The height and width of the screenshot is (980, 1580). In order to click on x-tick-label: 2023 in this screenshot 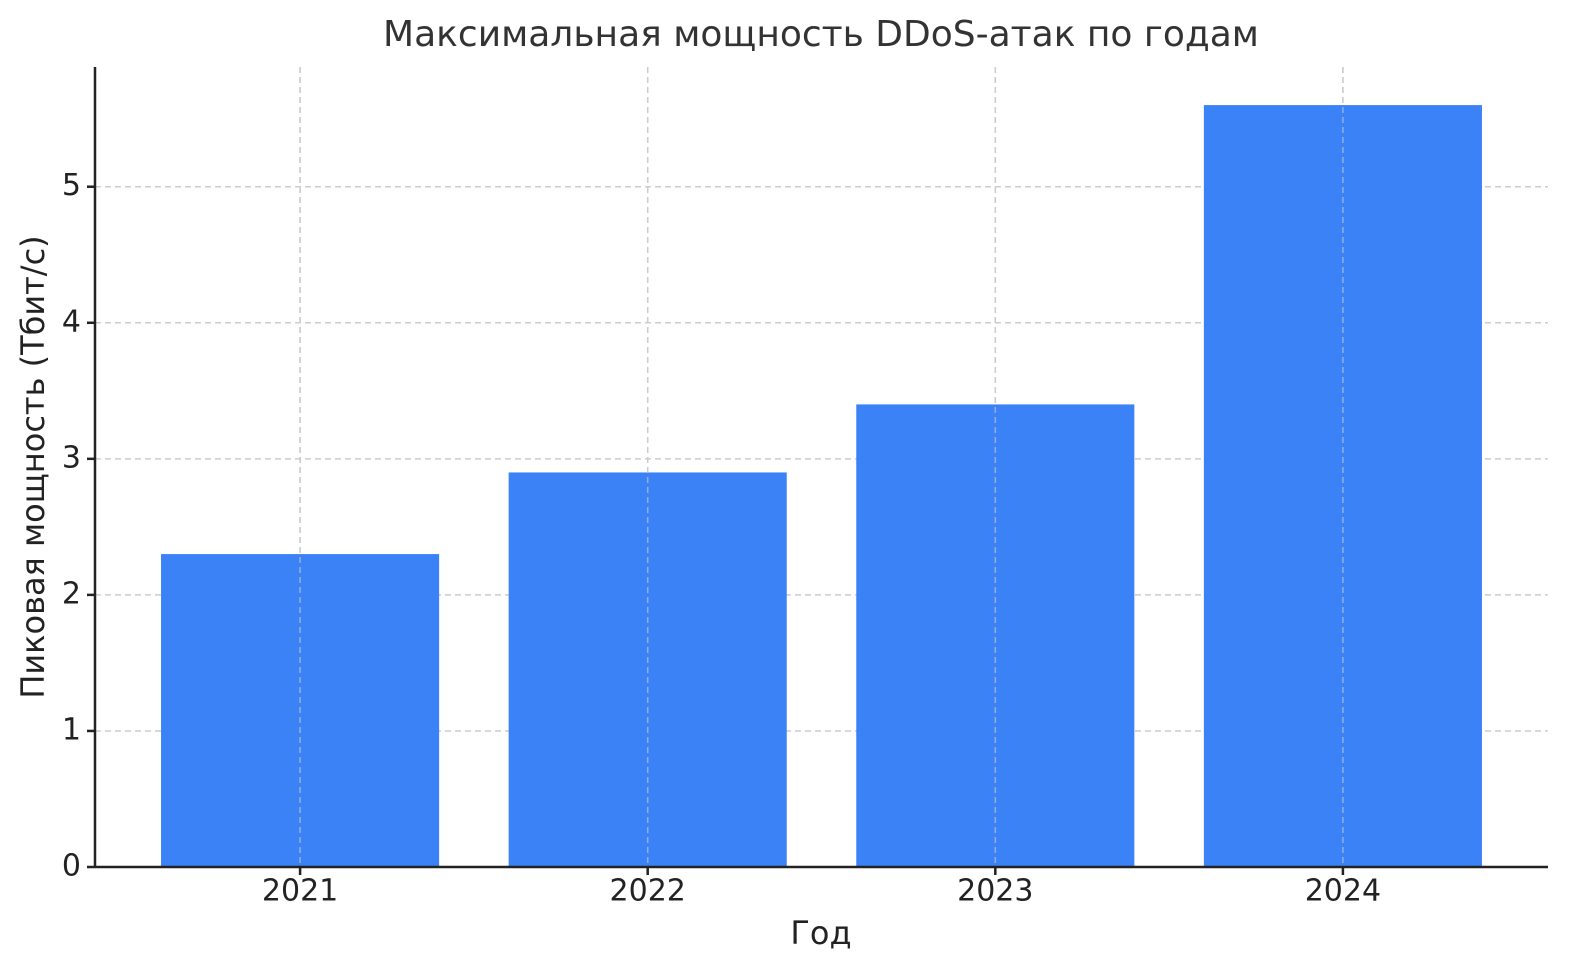, I will do `click(995, 891)`.